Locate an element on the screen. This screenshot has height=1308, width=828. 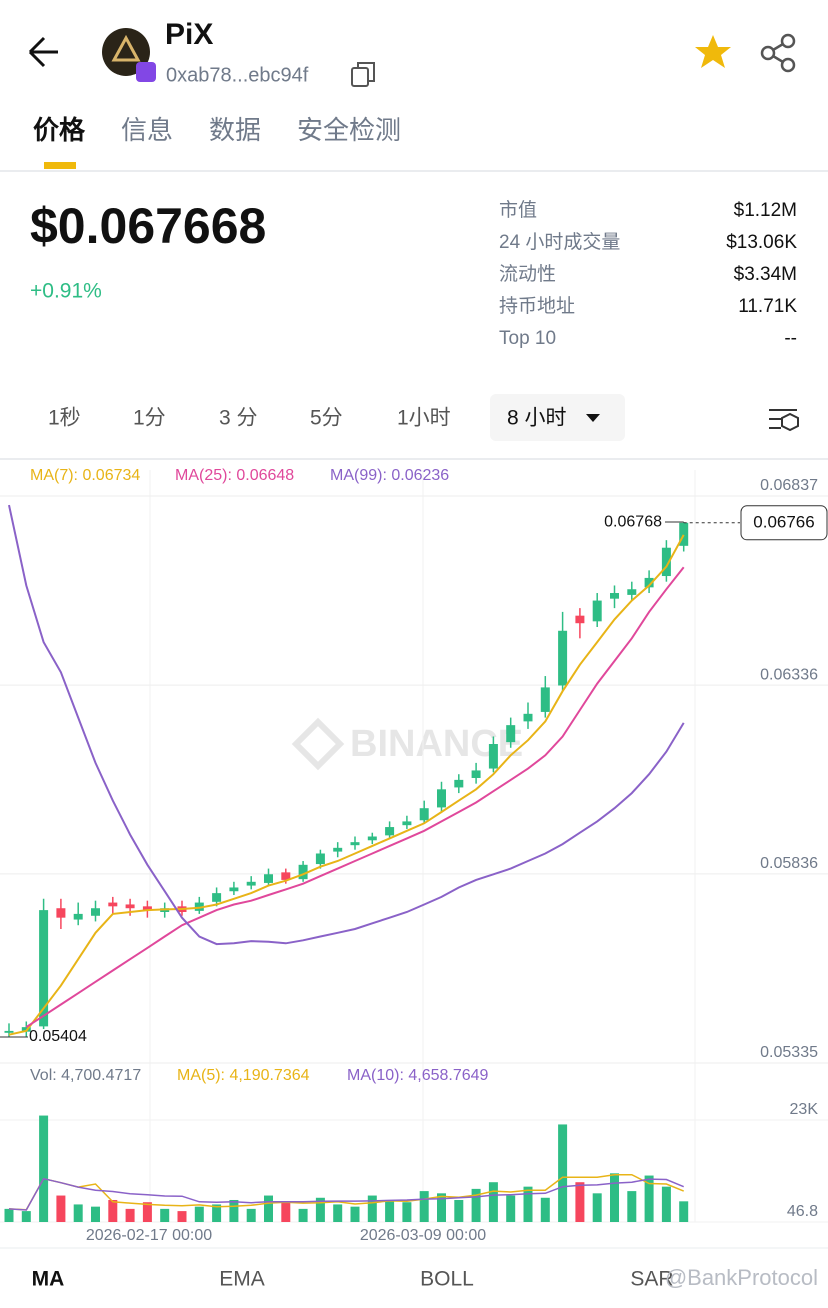
interval: 1小时 is located at coordinates (424, 418).